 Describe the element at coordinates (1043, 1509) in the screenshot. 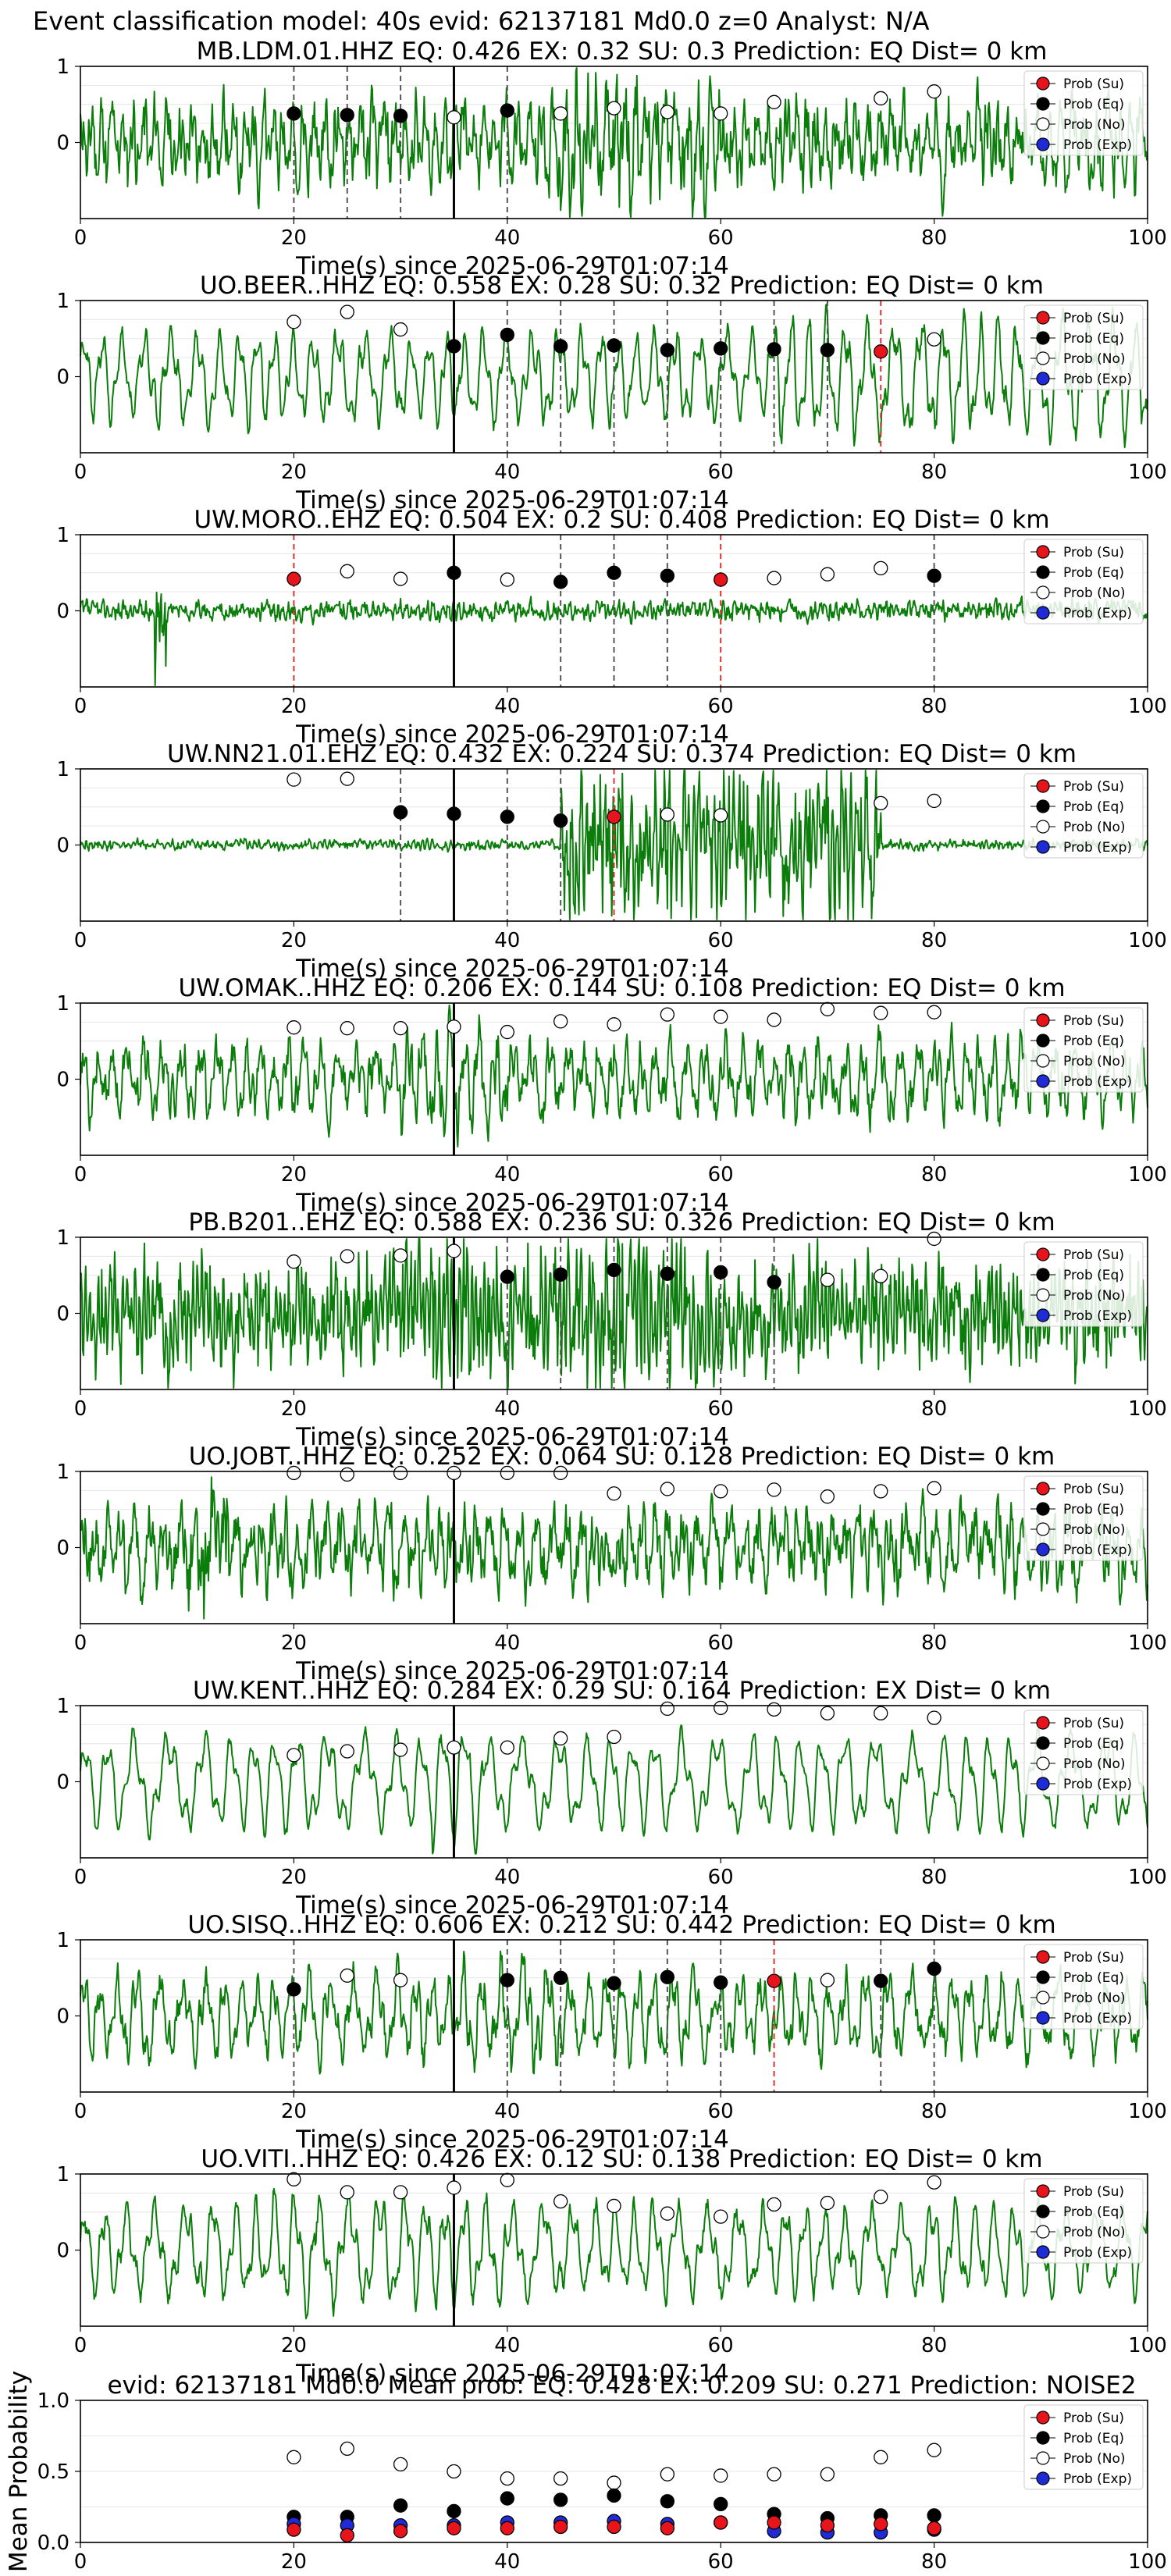

I see `legend-marker-eq` at that location.